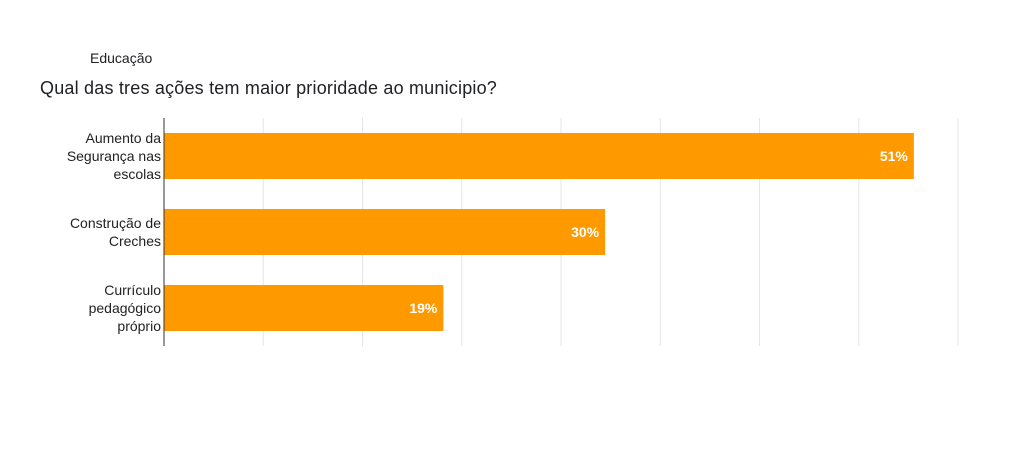  I want to click on bar-value-label: 19%, so click(423, 308).